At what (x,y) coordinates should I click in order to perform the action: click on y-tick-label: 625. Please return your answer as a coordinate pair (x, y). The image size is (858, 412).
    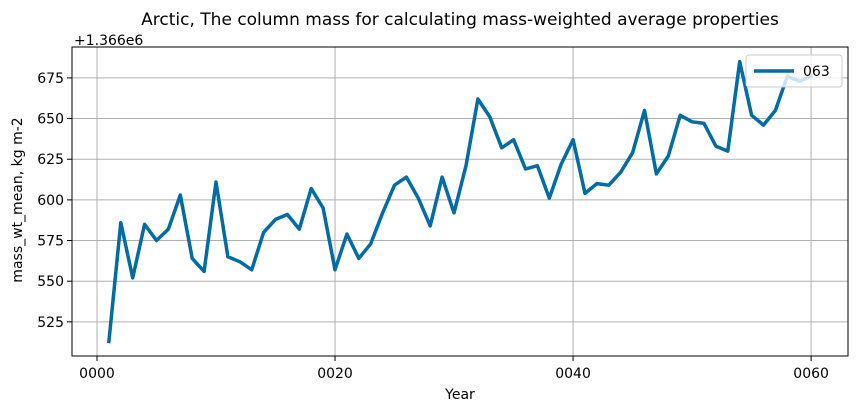
    Looking at the image, I should click on (50, 160).